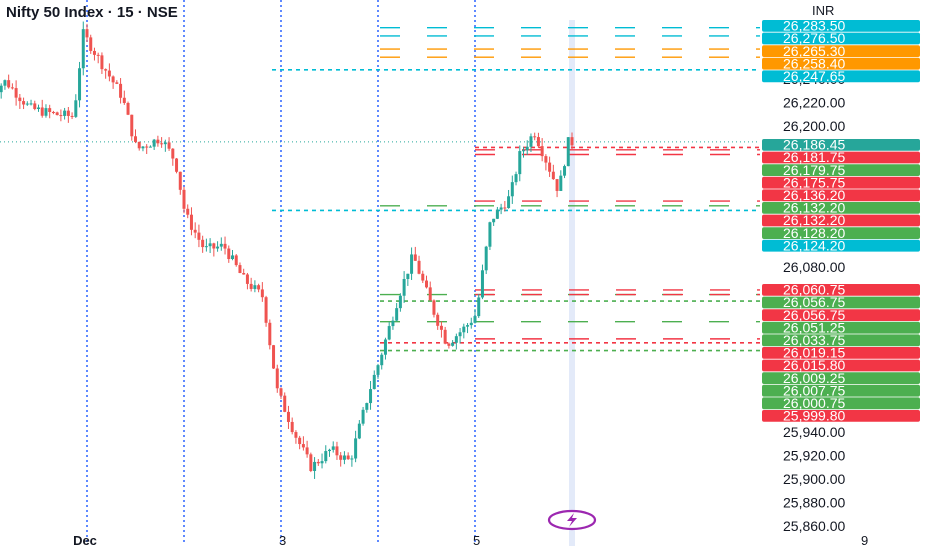  Describe the element at coordinates (841, 353) in the screenshot. I see `price-tag: 26,019.15` at that location.